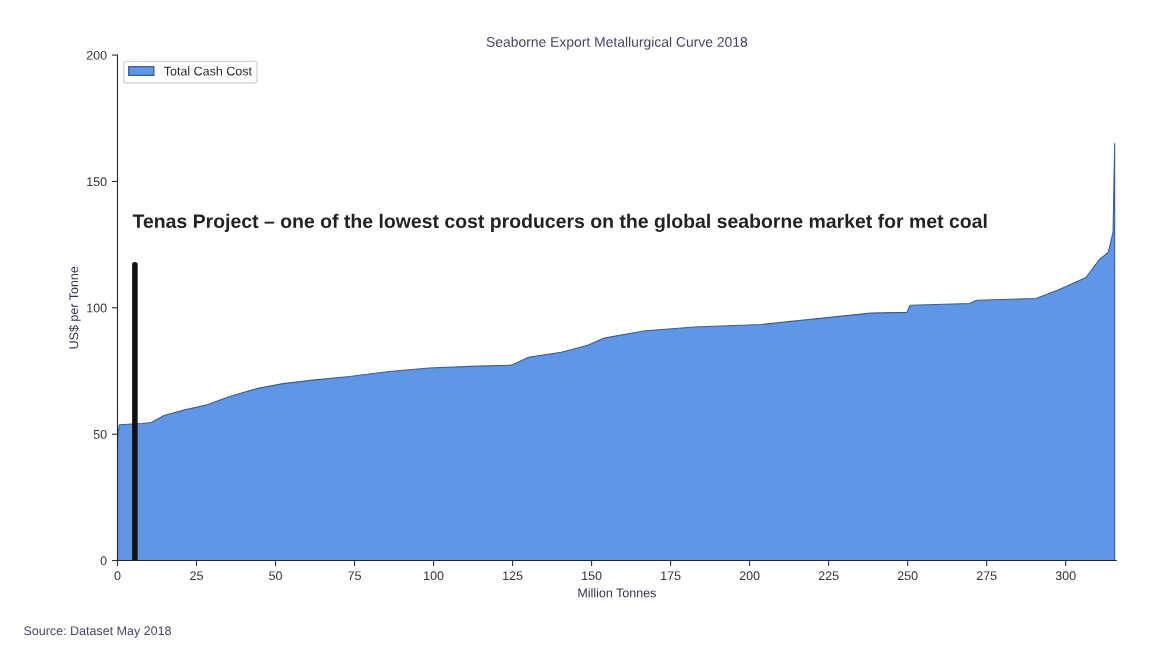  What do you see at coordinates (97, 182) in the screenshot?
I see `y-tick-label: 150` at bounding box center [97, 182].